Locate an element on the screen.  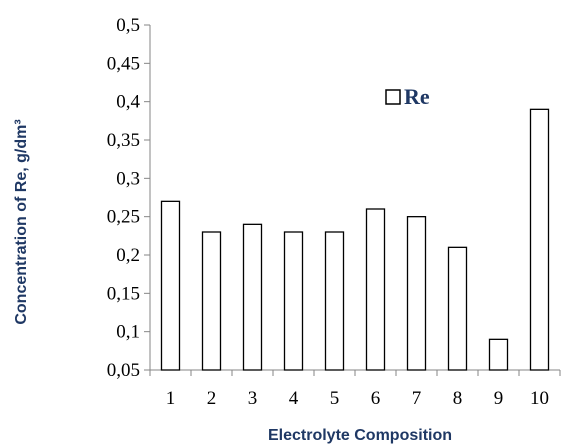
x-tick-label: 2 is located at coordinates (212, 398).